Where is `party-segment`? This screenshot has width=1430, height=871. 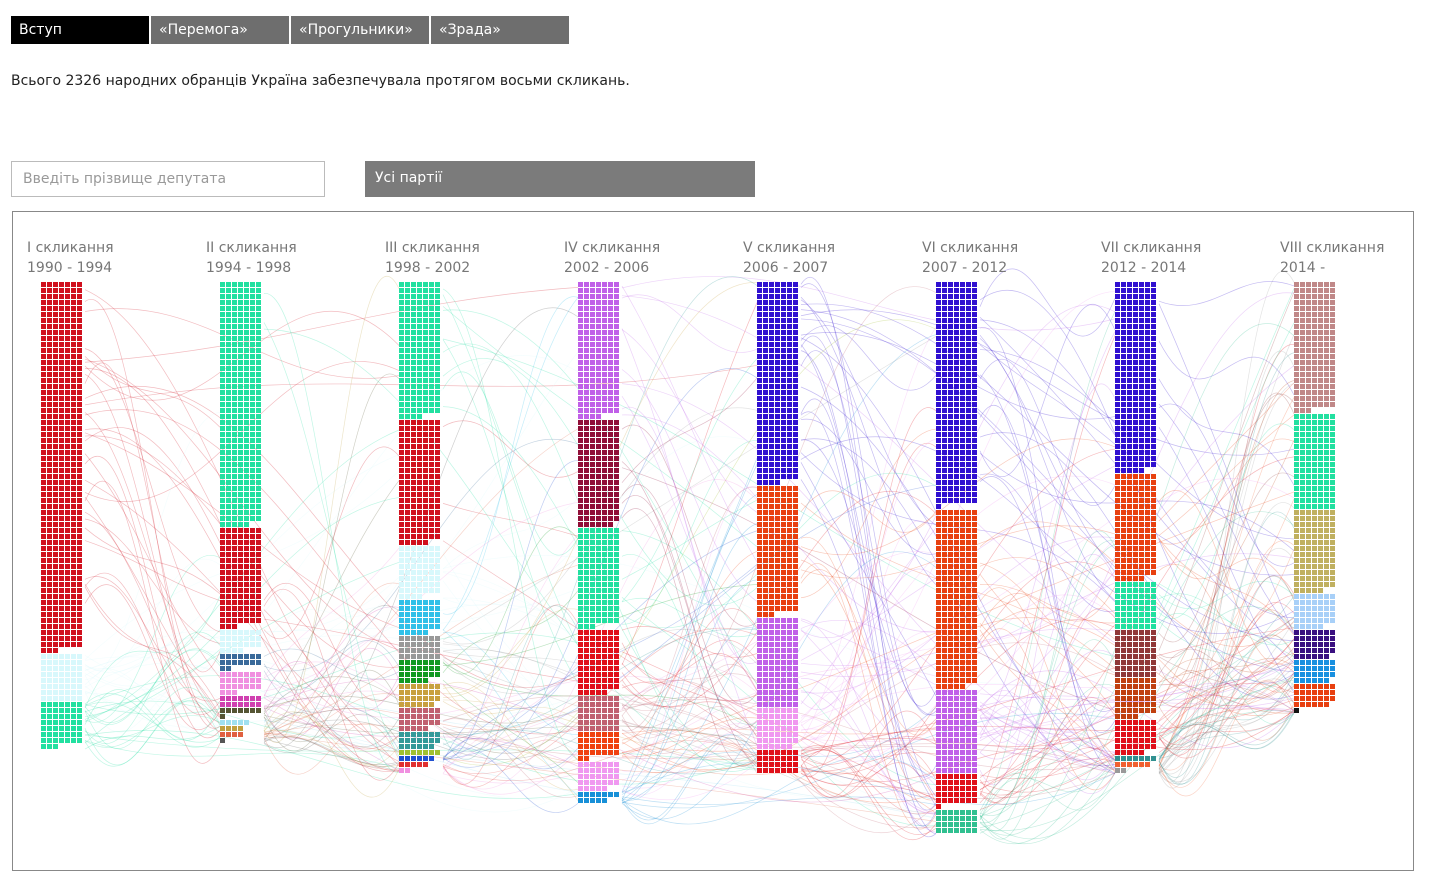
party-segment is located at coordinates (1314, 644).